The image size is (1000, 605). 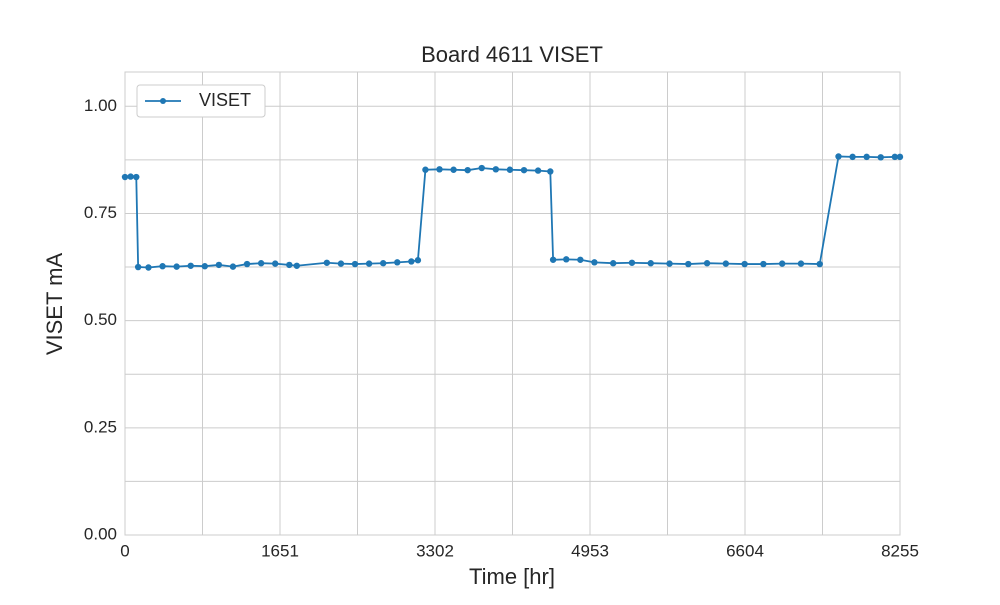 What do you see at coordinates (124, 550) in the screenshot?
I see `x-tick-label: 0` at bounding box center [124, 550].